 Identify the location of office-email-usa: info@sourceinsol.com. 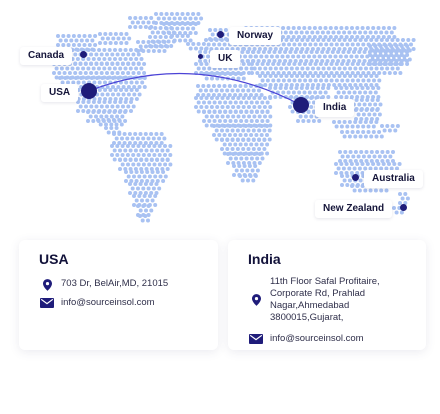
(97, 303).